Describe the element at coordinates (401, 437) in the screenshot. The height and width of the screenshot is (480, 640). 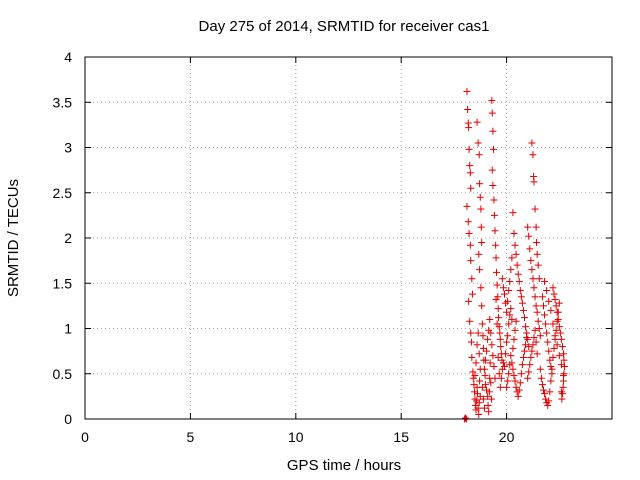
I see `x-tick-label: 15` at that location.